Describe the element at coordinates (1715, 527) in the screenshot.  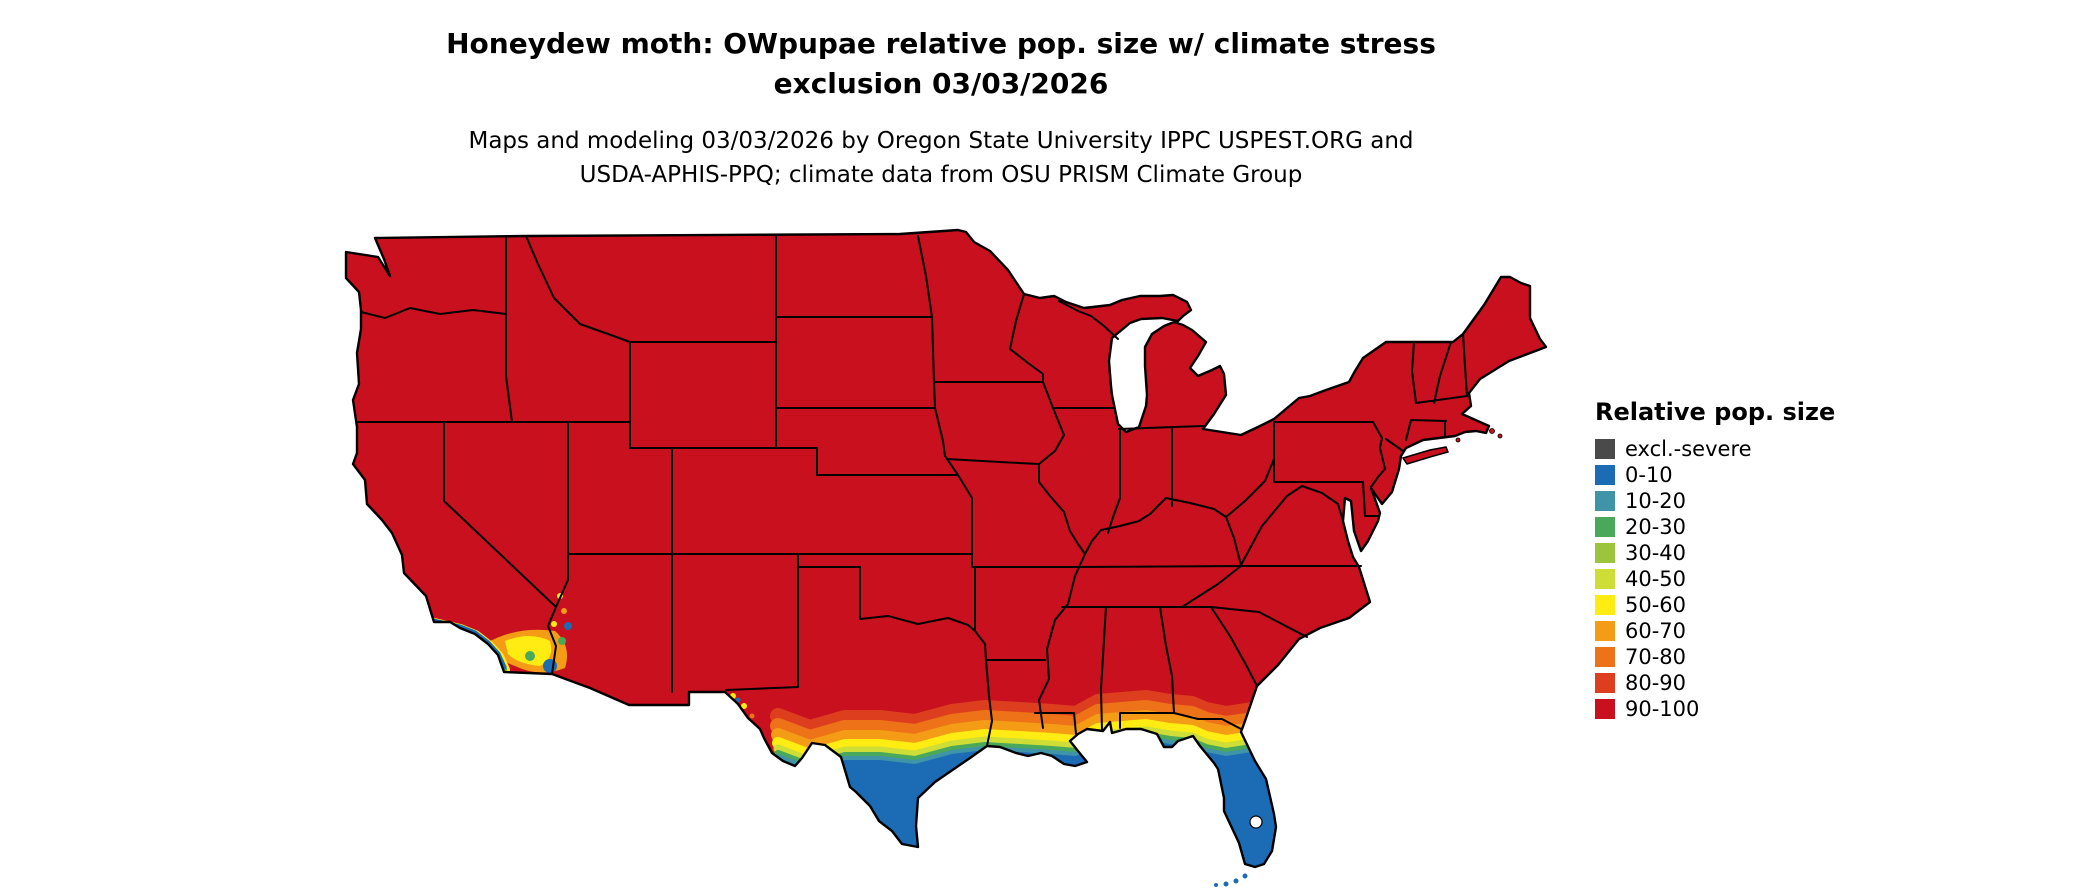
I see `legend-entry: 20-30` at that location.